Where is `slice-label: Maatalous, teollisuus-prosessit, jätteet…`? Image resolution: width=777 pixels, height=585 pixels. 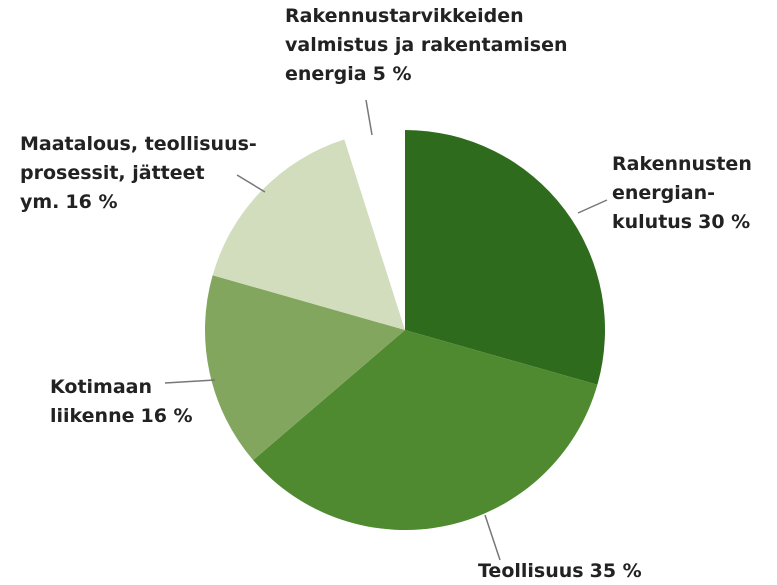 slice-label: Maatalous, teollisuus-prosessit, jätteet… is located at coordinates (138, 173).